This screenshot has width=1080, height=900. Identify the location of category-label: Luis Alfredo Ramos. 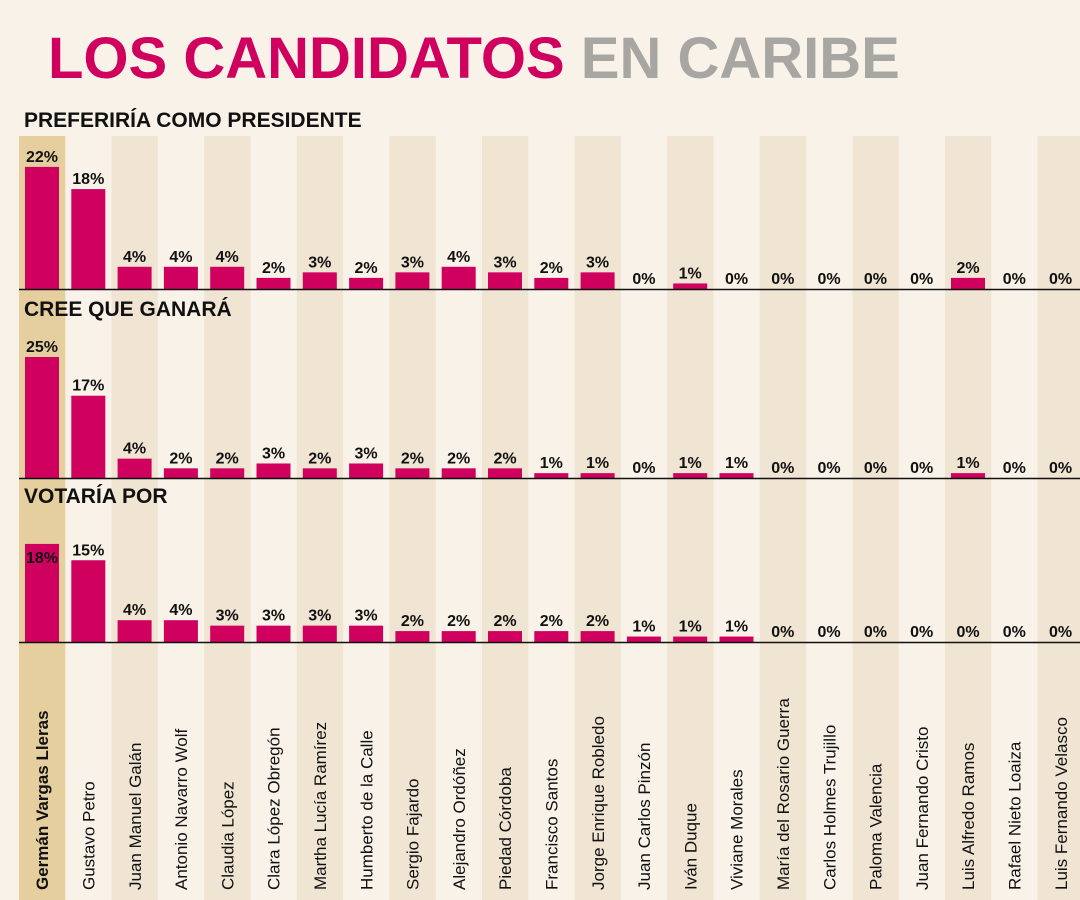
(968, 816).